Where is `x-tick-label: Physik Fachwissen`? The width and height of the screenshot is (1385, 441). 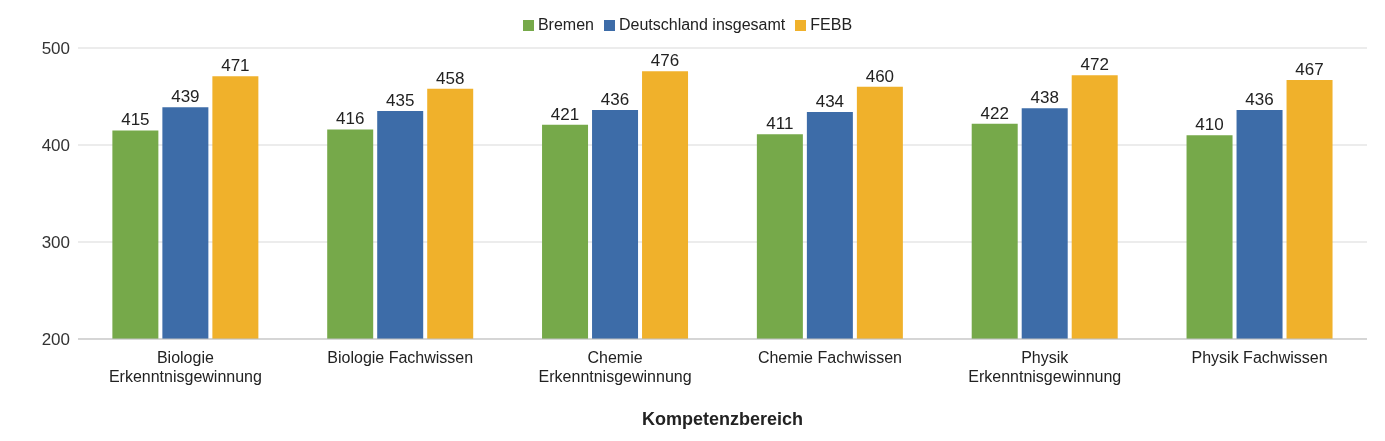
x-tick-label: Physik Fachwissen is located at coordinates (1259, 357).